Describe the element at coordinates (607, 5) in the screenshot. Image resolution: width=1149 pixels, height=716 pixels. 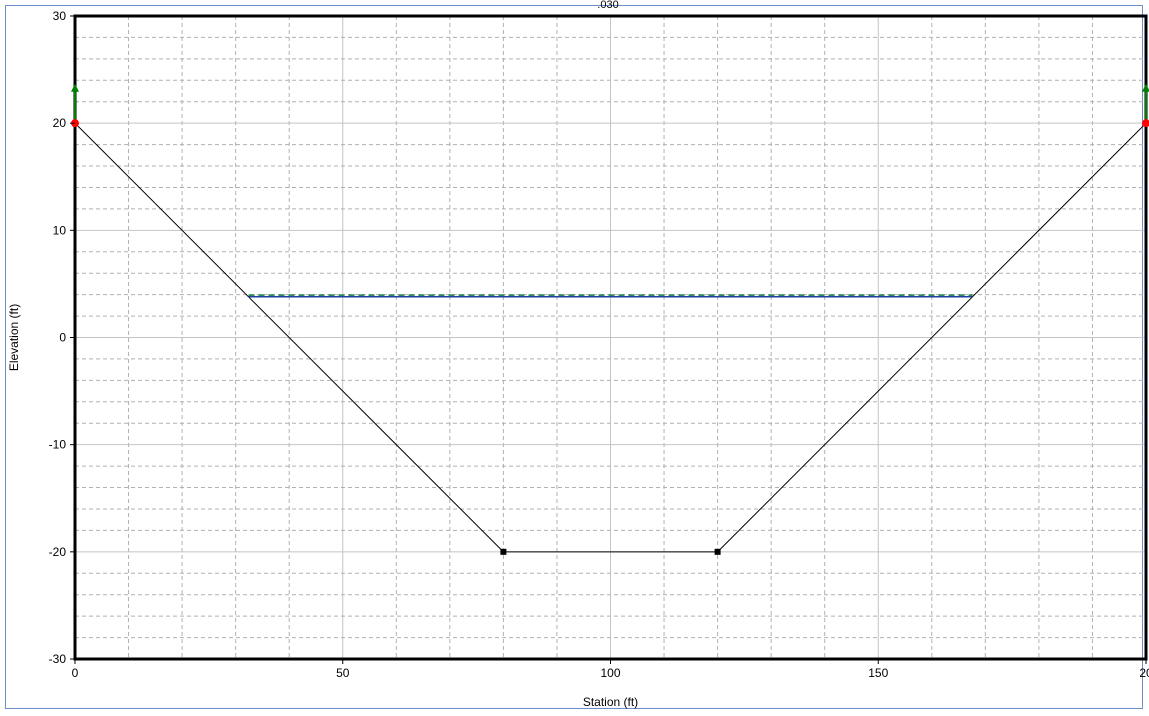
I see `top-label: .030` at that location.